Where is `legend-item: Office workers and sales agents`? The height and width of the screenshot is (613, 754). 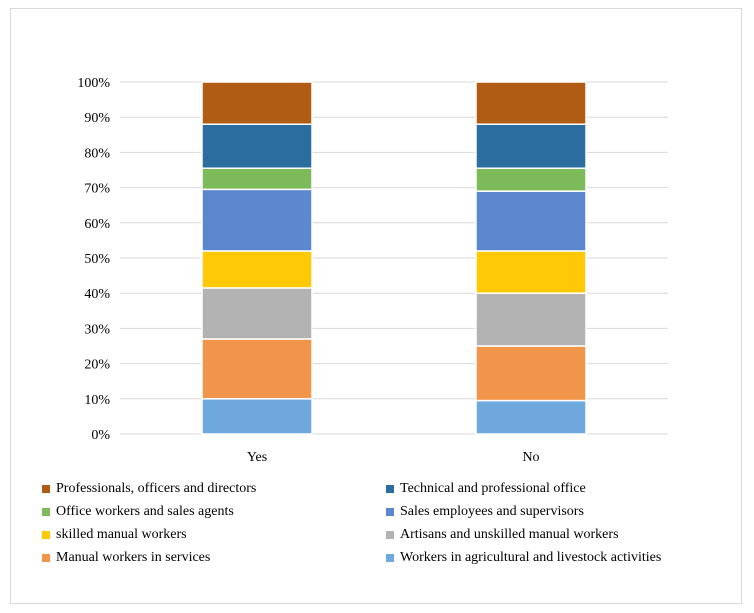
legend-item: Office workers and sales agents is located at coordinates (138, 512).